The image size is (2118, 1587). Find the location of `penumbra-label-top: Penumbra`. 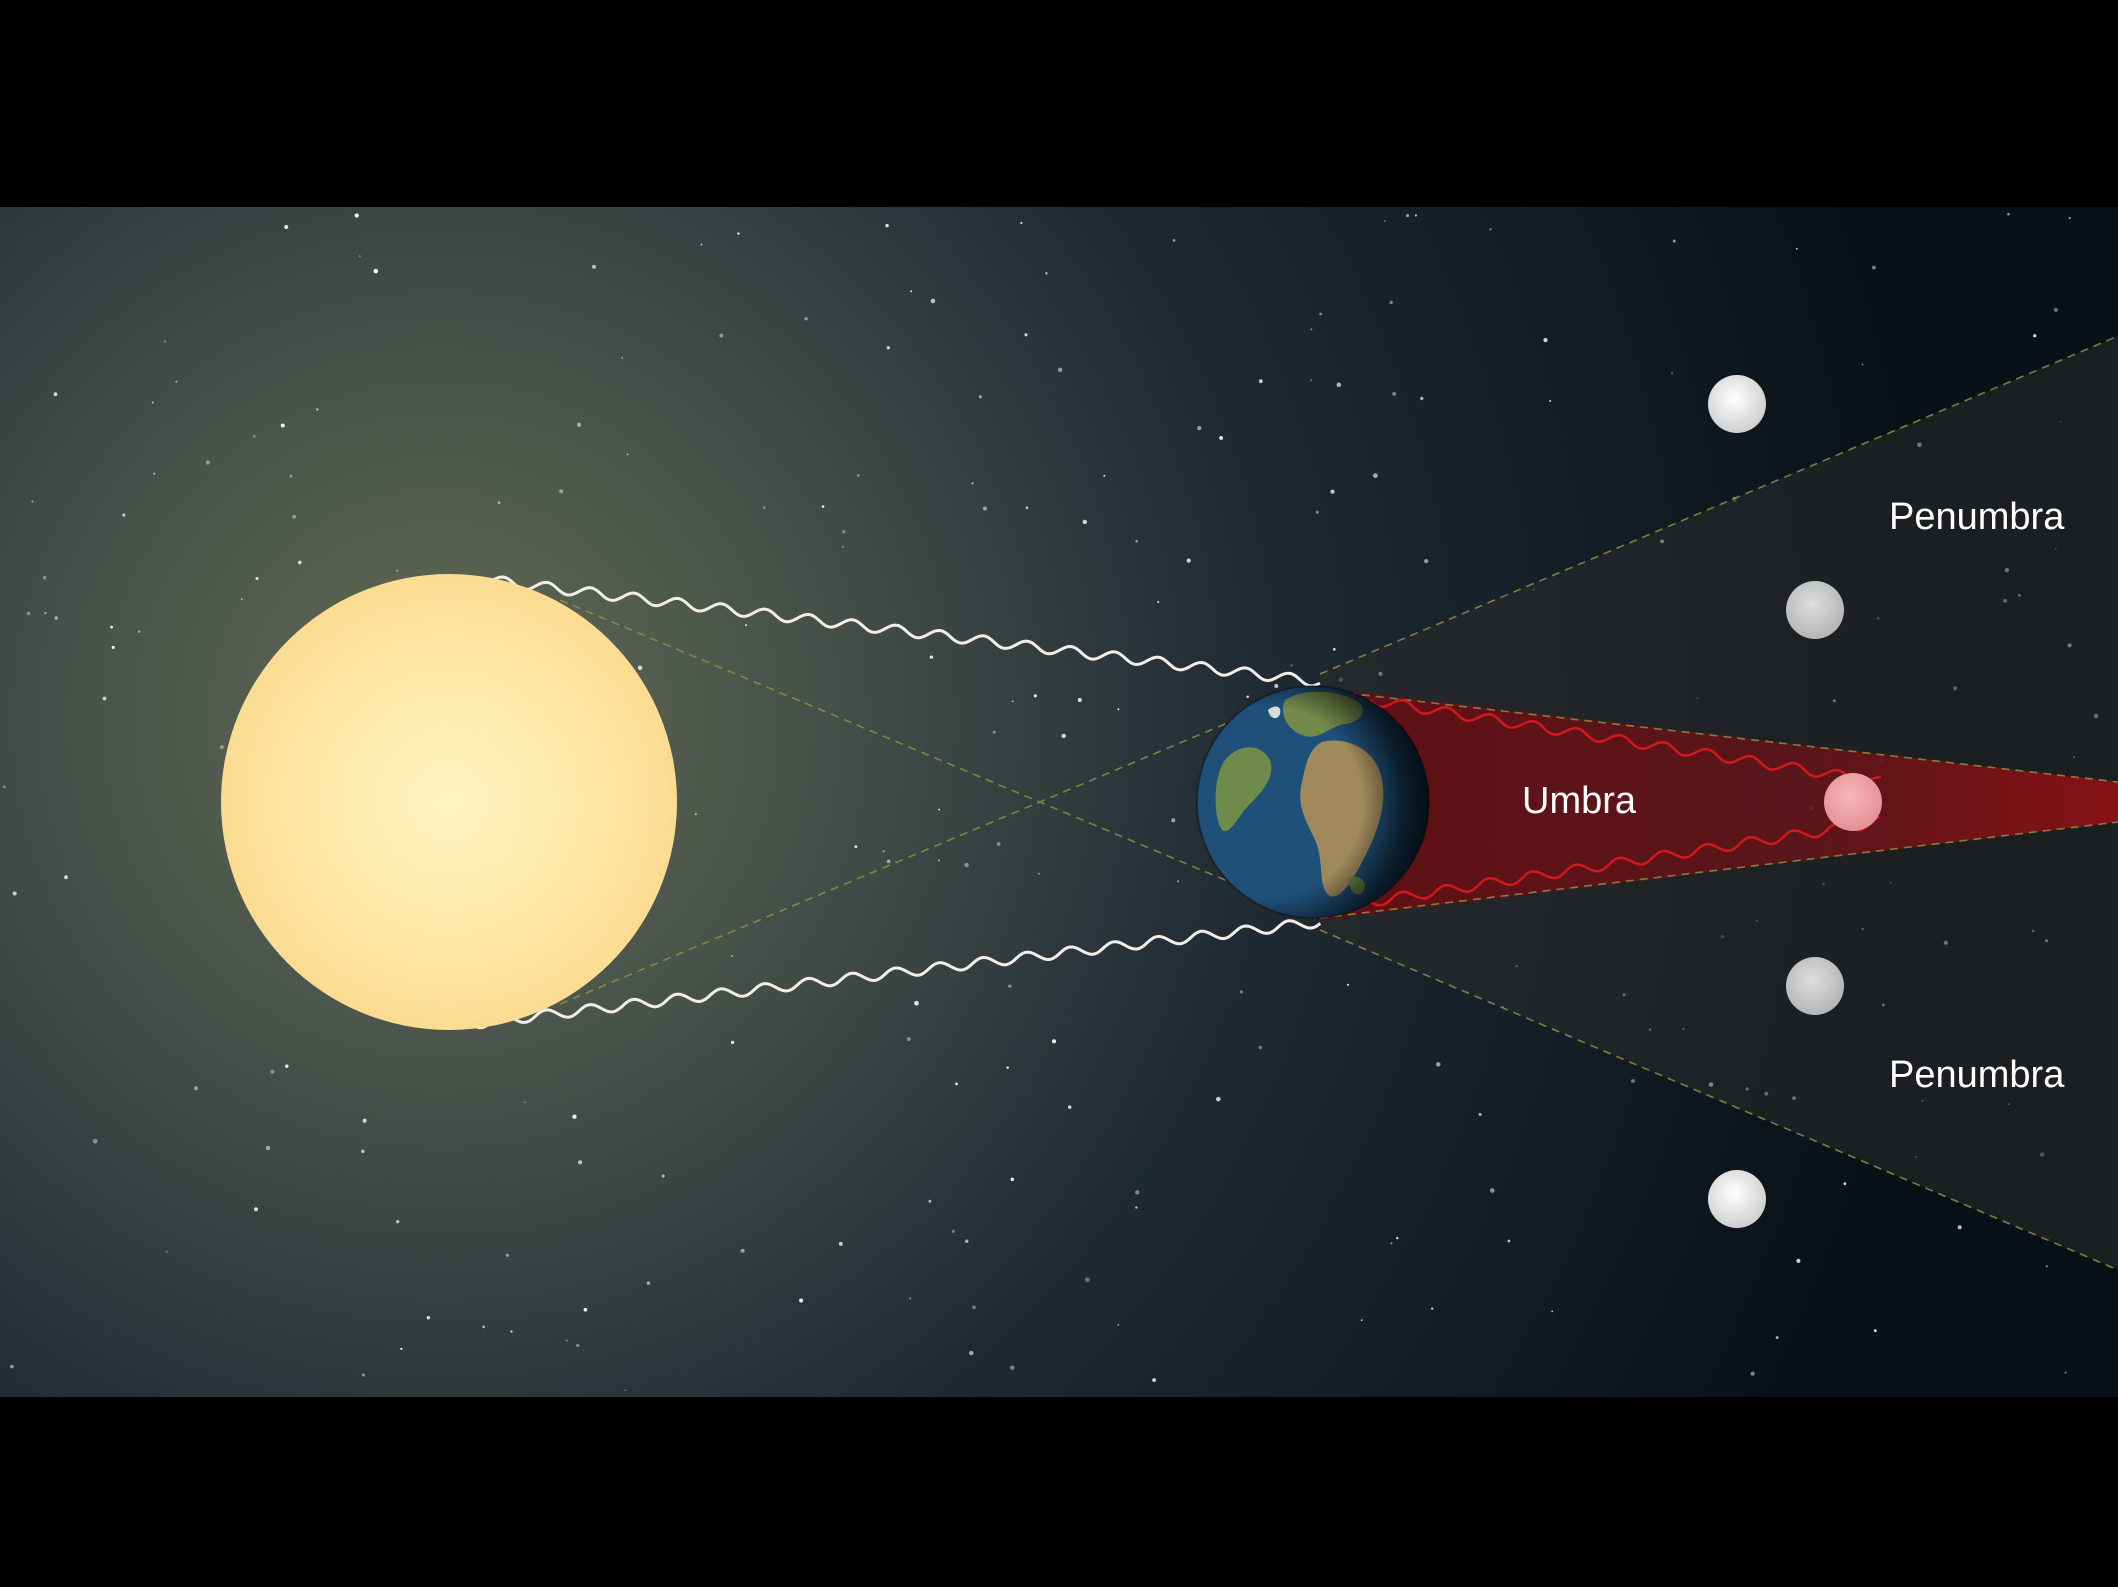

penumbra-label-top: Penumbra is located at coordinates (1977, 517).